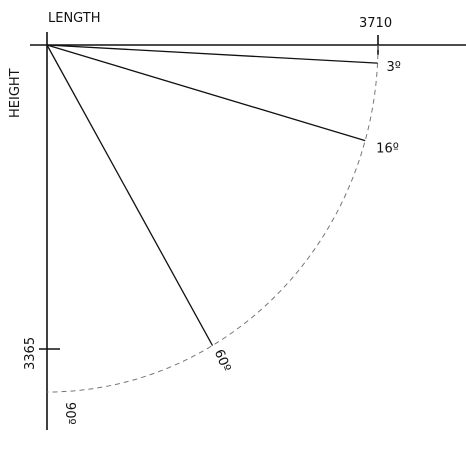  I want to click on arc-end-label: 90º, so click(69, 413).